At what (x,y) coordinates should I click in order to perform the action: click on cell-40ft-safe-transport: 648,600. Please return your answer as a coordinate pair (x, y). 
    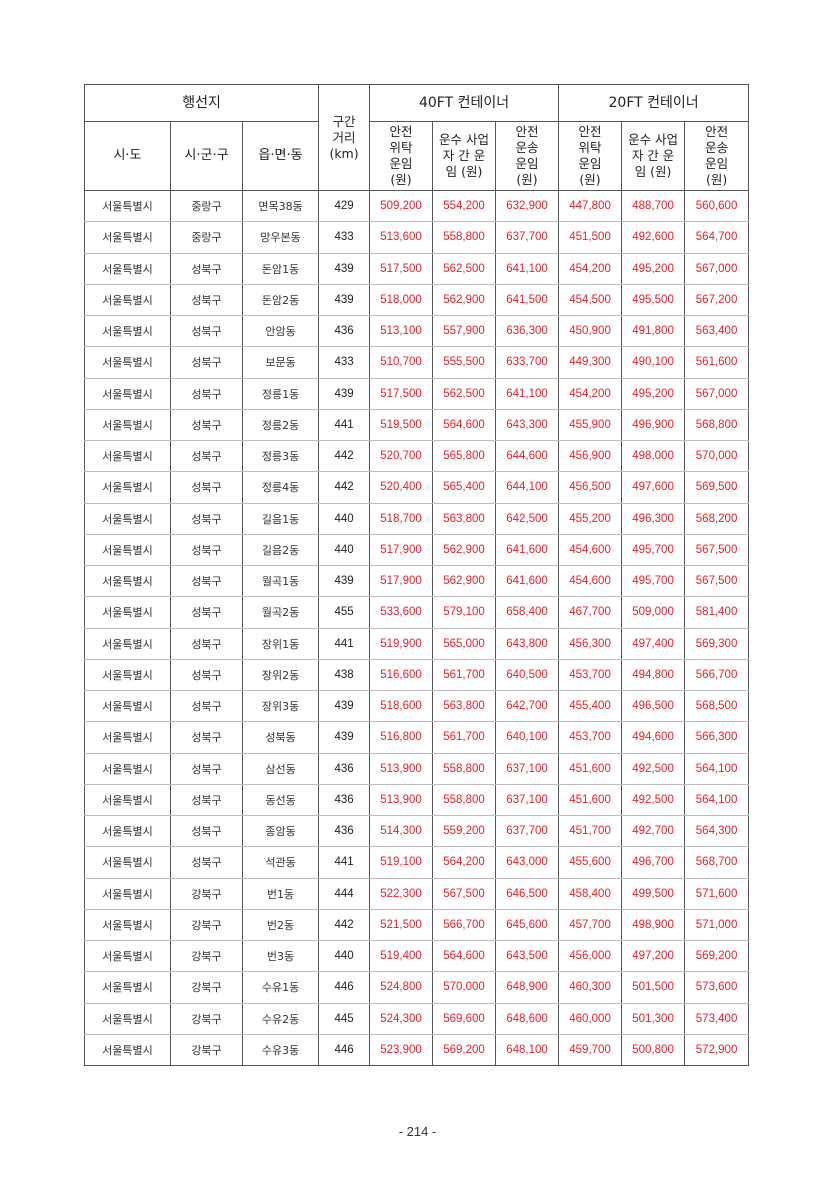
    Looking at the image, I should click on (527, 1018).